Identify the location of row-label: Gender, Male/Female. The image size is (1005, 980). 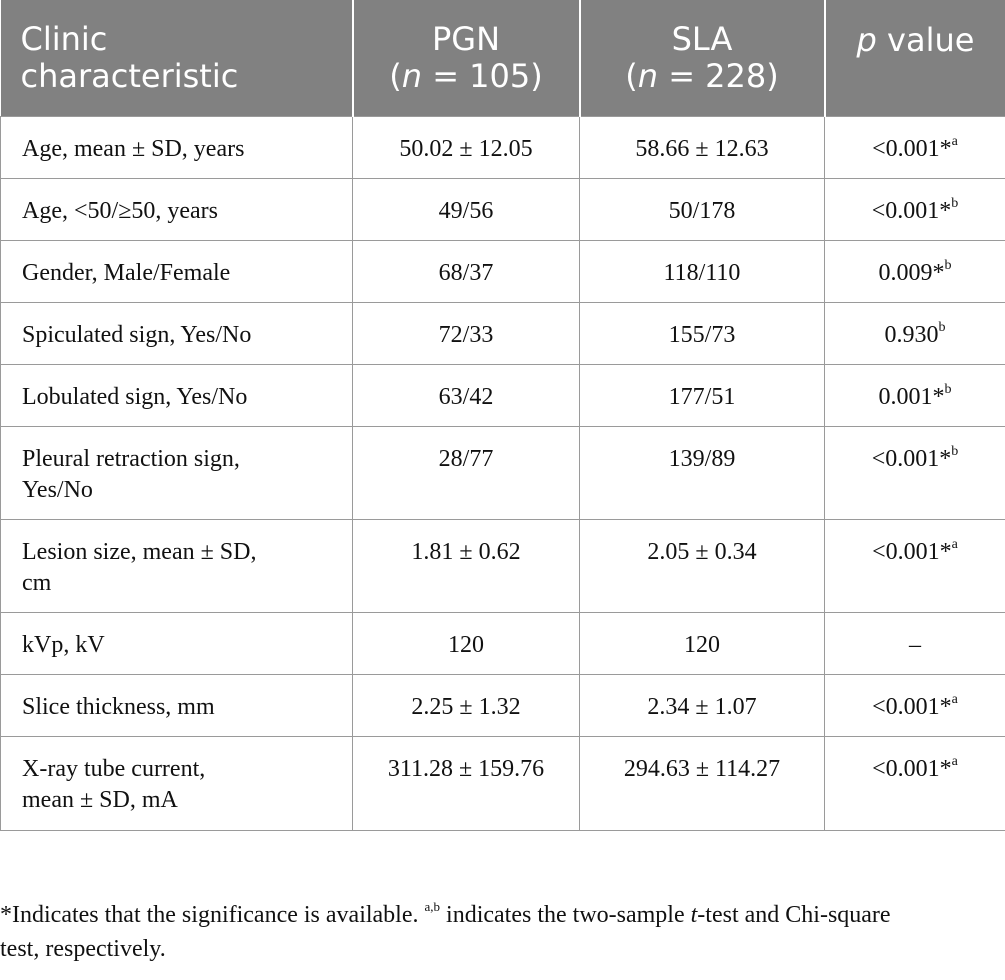
(176, 271).